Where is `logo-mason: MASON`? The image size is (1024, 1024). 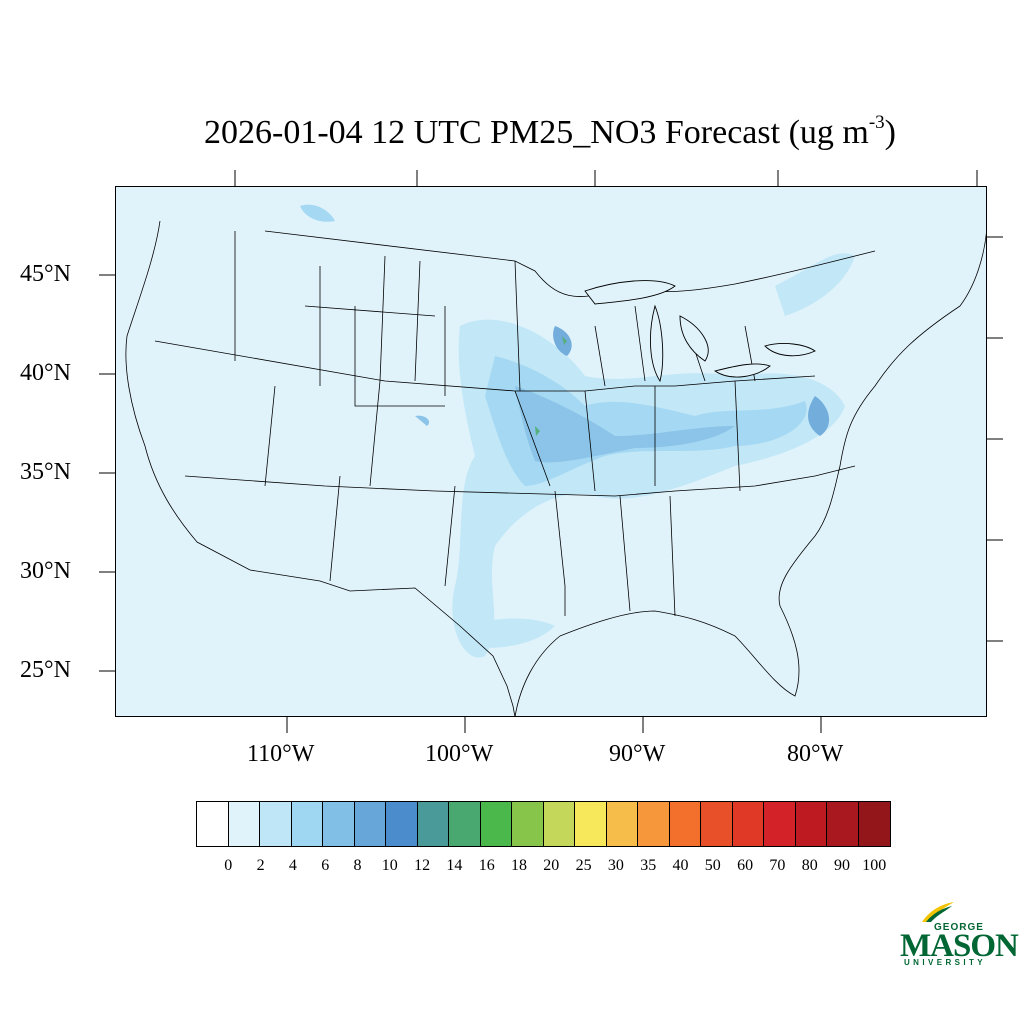 logo-mason: MASON is located at coordinates (959, 946).